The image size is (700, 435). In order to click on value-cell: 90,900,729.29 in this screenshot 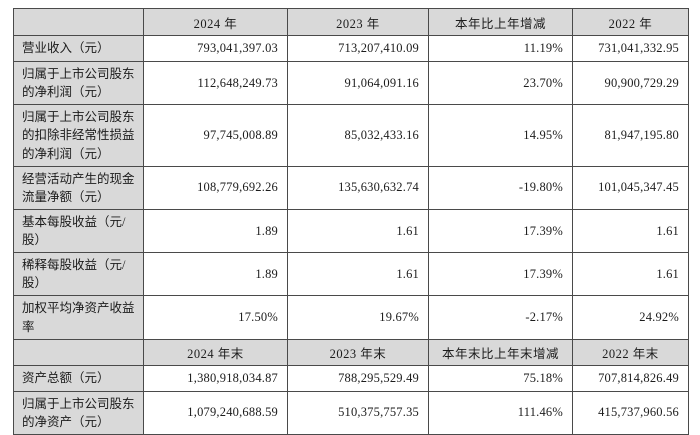, I will do `click(630, 83)`.